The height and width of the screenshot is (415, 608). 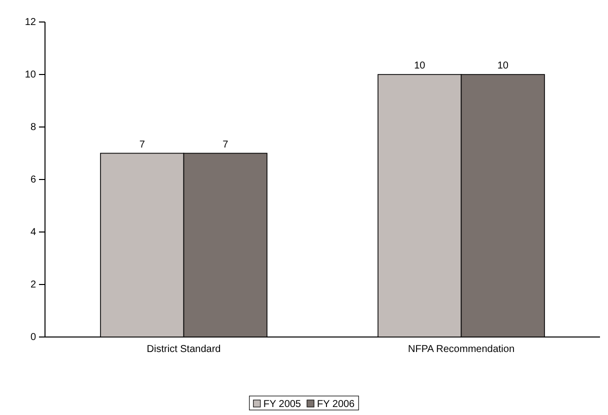 I want to click on x-tick-label: NFPA Recommendation, so click(x=461, y=350).